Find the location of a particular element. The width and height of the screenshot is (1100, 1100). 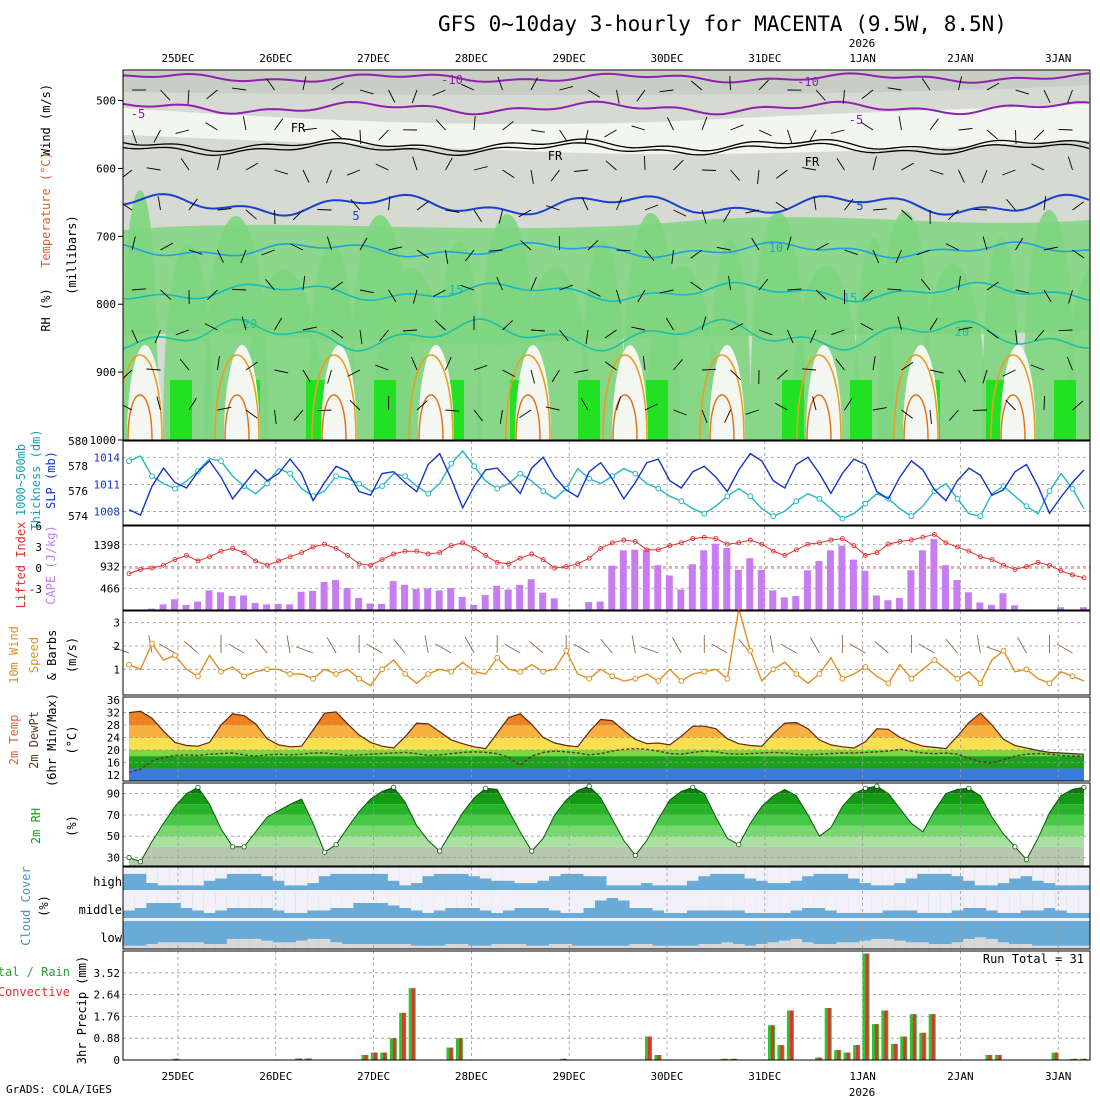

precip-unit-label: 3hr Precip (mm) is located at coordinates (82, 1010).